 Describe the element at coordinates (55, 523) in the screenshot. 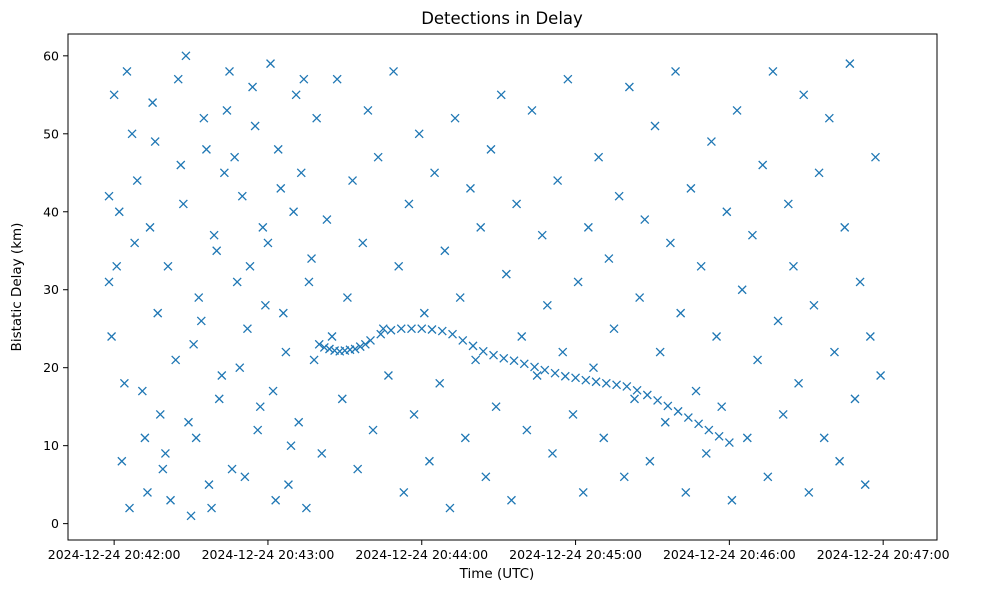

I see `y-tick-label: 0` at that location.